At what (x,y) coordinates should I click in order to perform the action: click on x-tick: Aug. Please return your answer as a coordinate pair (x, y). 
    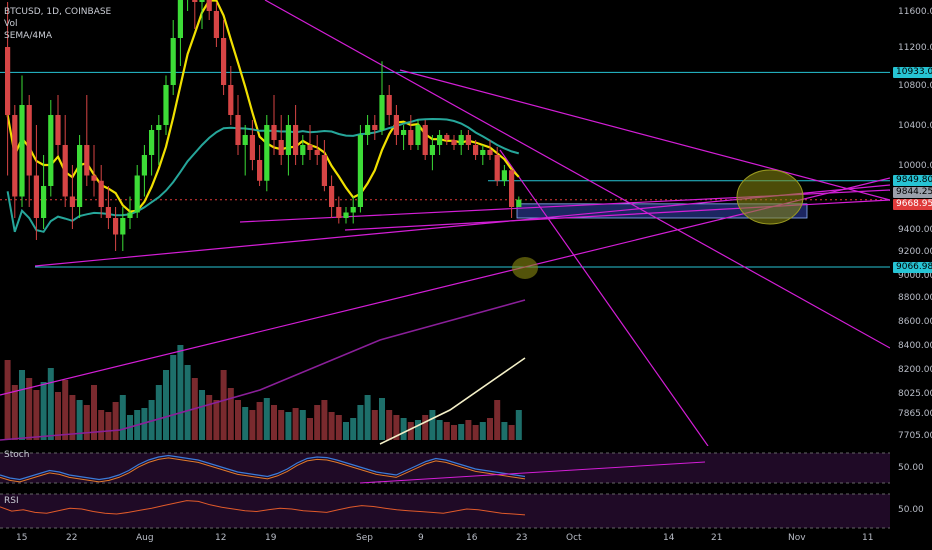
    Looking at the image, I should click on (145, 538).